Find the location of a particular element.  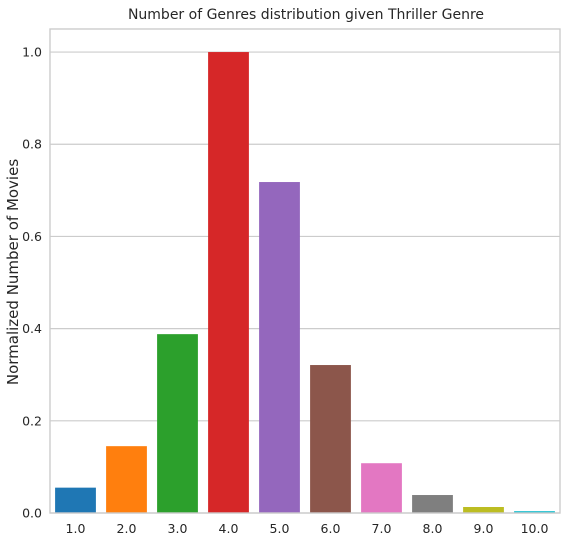

y-tick-label: 0.0 is located at coordinates (32, 513).